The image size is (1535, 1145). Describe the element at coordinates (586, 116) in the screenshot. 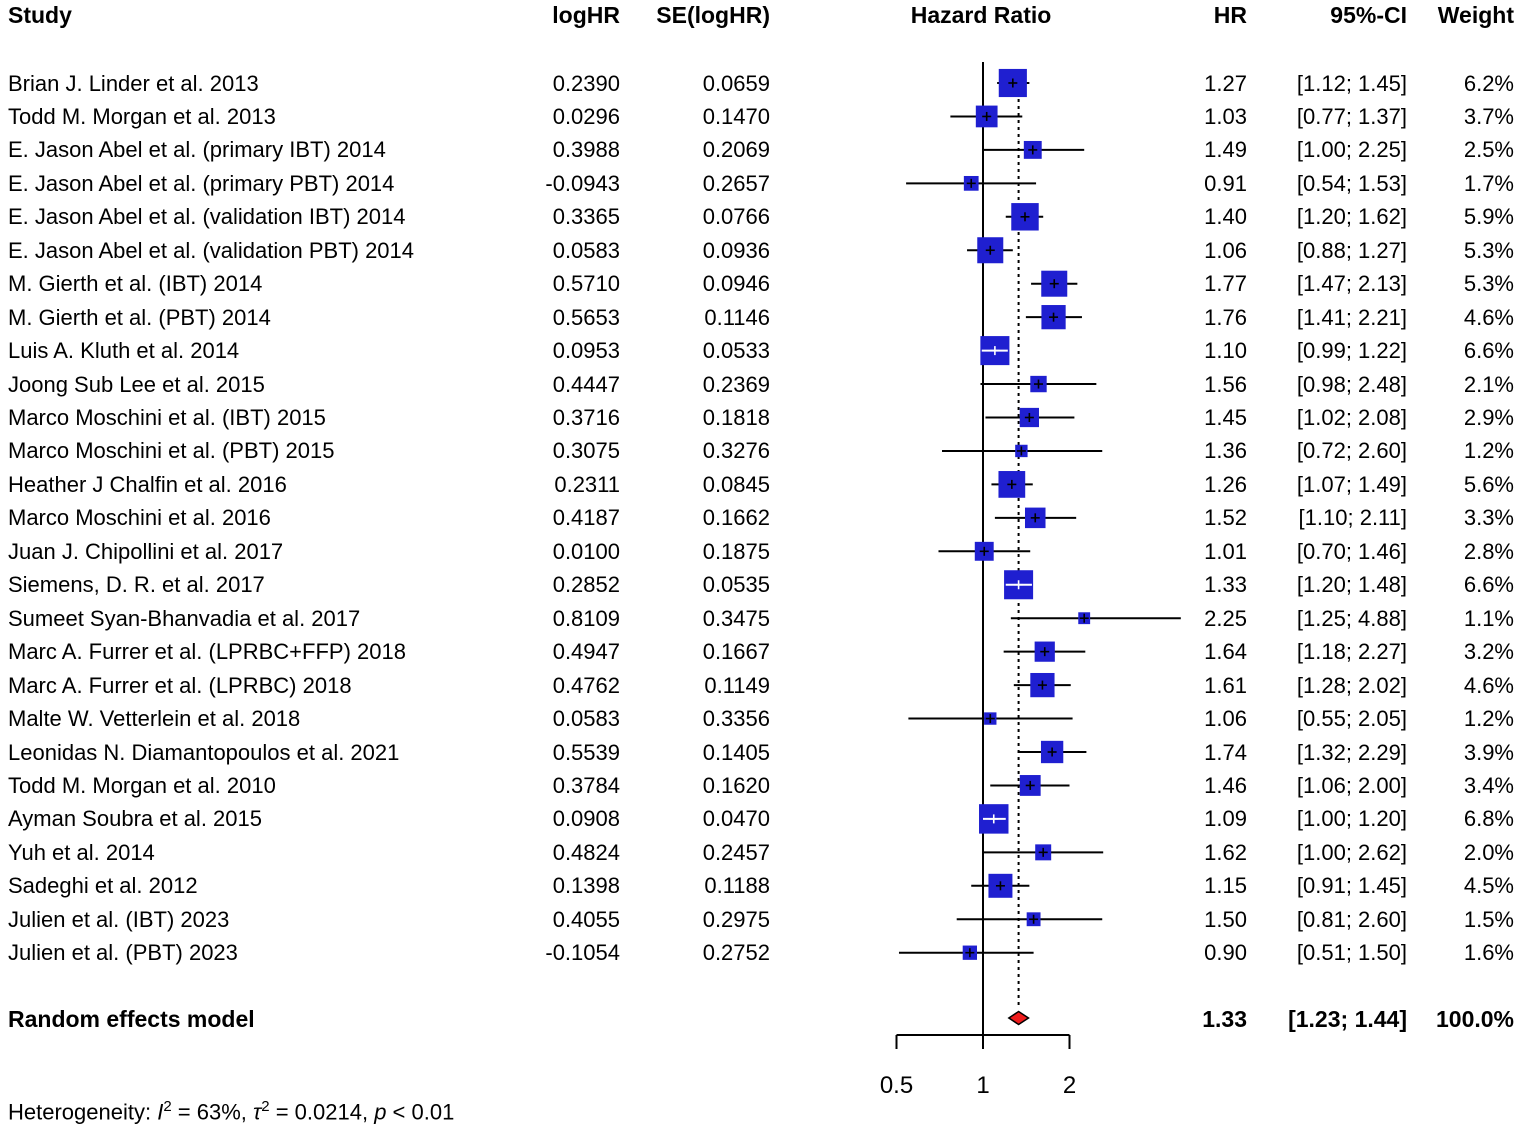

I see `loghr-value: 0.0296` at that location.